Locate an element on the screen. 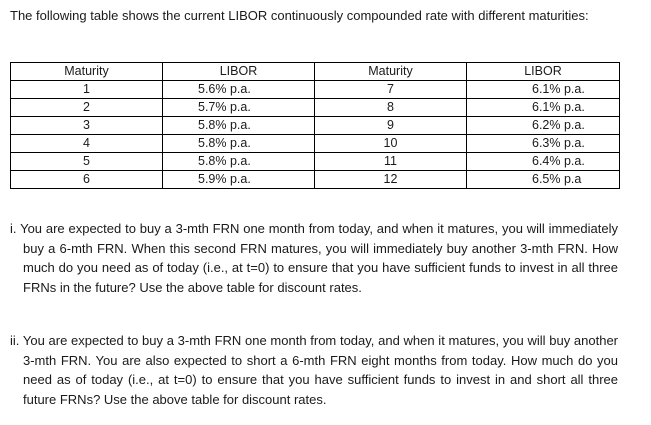  maturity-cell: 4 is located at coordinates (86, 143).